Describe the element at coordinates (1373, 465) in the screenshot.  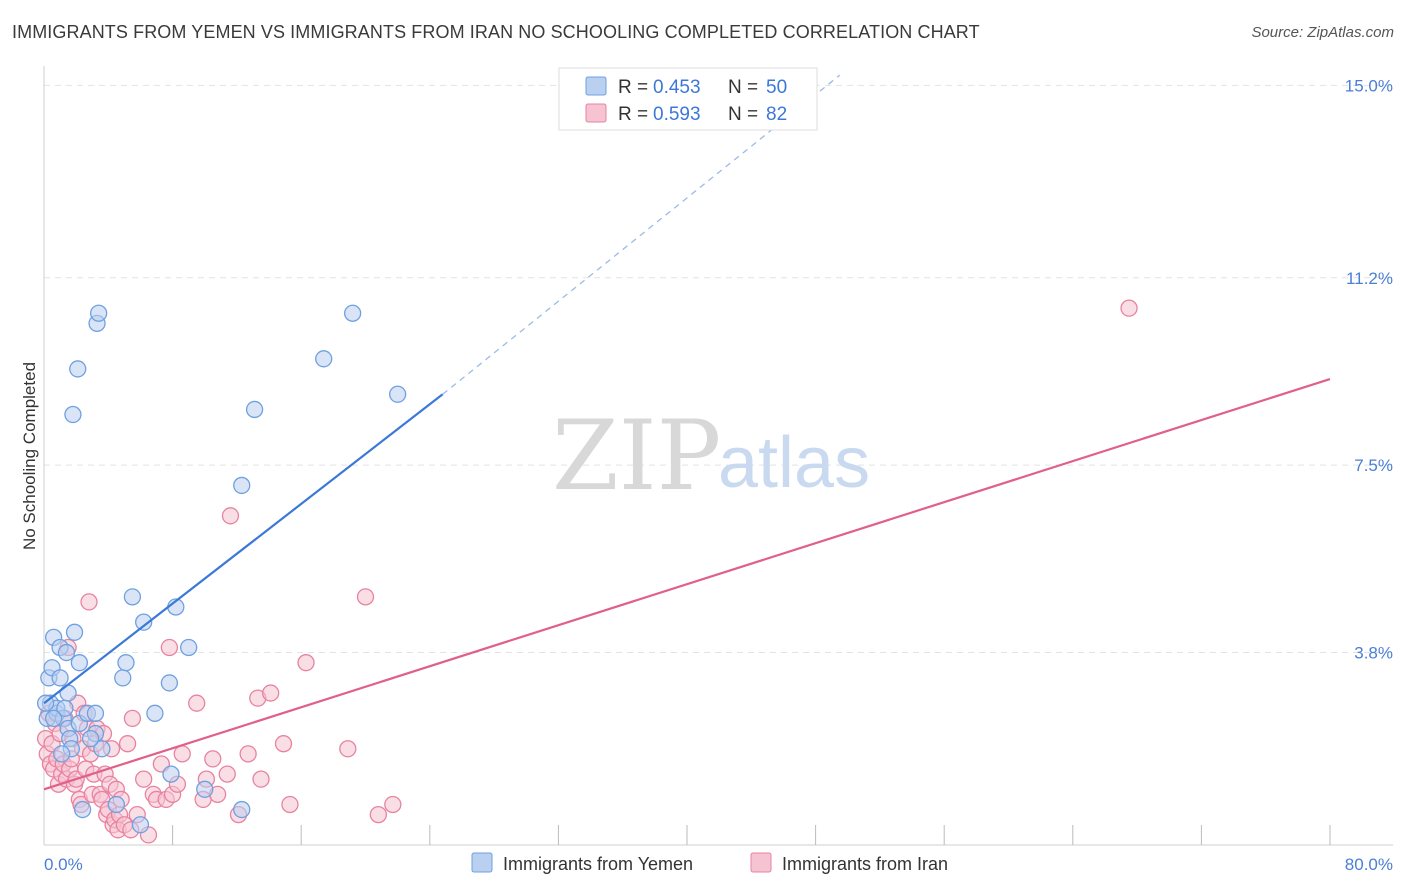
I see `y-tick-label-1: 7.5%` at that location.